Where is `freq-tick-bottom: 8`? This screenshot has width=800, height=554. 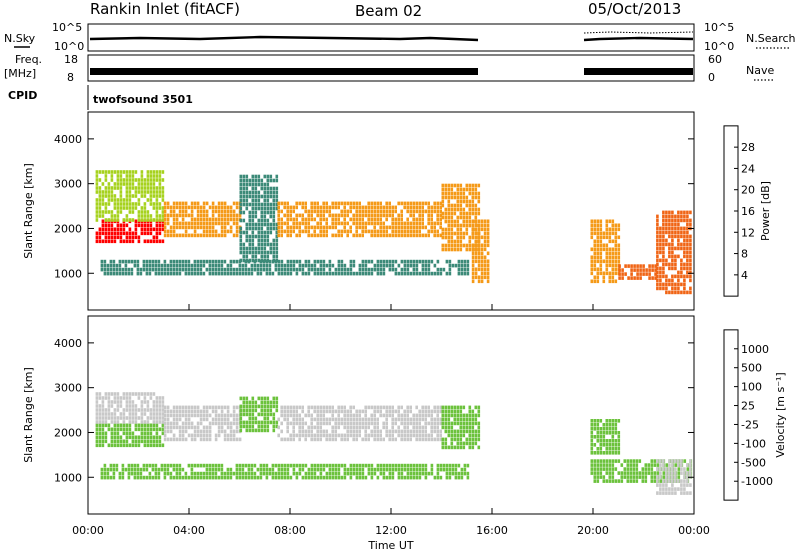 freq-tick-bottom: 8 is located at coordinates (70, 77).